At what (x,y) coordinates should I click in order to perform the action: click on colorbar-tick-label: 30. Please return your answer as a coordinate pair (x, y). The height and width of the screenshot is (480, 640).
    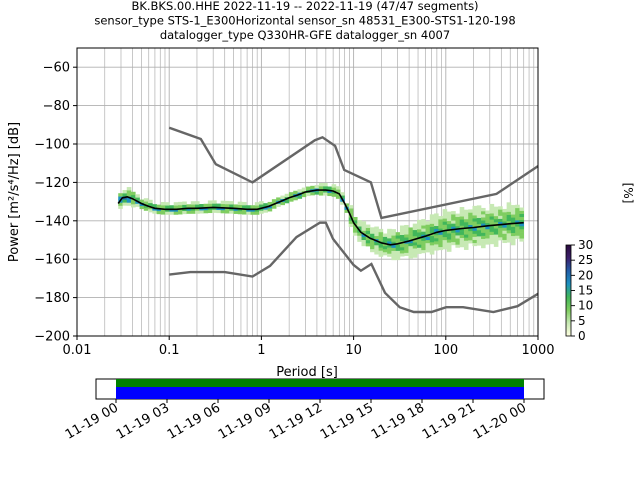
    Looking at the image, I should click on (585, 245).